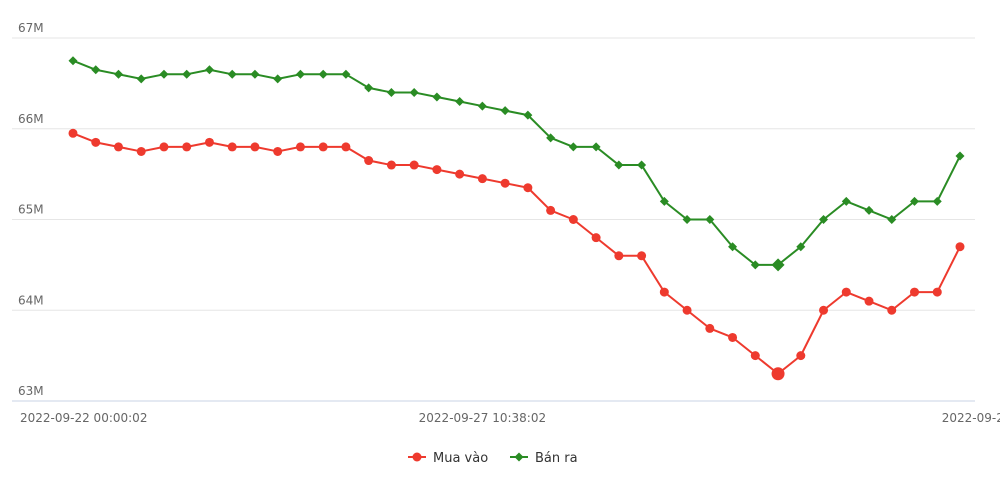 This screenshot has height=485, width=1000. I want to click on y-tick-label: 63M, so click(31, 391).